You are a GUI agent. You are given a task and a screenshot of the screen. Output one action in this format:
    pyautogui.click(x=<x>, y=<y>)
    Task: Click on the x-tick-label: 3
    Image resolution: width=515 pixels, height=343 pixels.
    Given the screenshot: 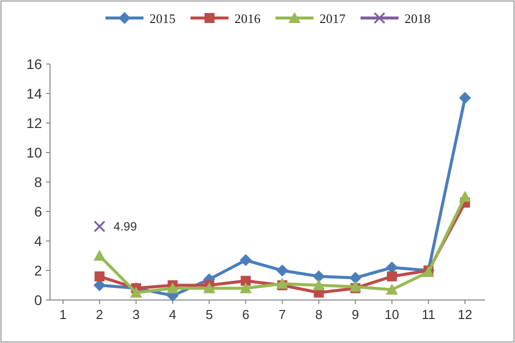 What is the action you would take?
    pyautogui.click(x=136, y=314)
    